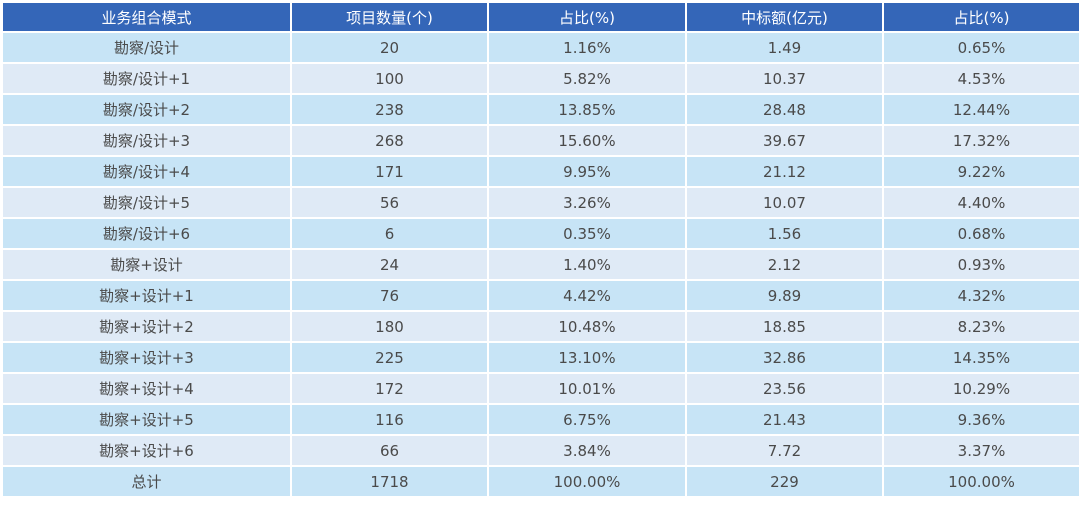 The image size is (1080, 507). I want to click on cell-count-share: 10.01%, so click(587, 388).